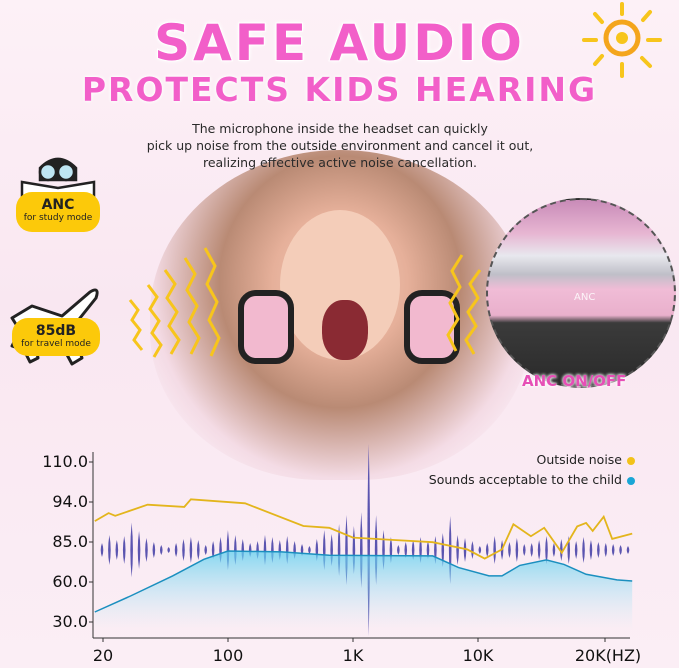  Describe the element at coordinates (574, 381) in the screenshot. I see `anc-on-off-caption: ANC ON/OFF` at that location.